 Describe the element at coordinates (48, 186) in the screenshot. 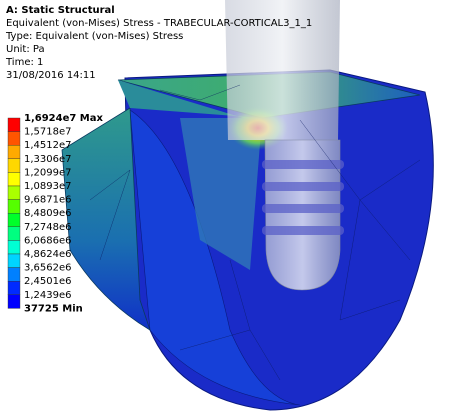

I see `legend-label: 1,0893e7` at that location.